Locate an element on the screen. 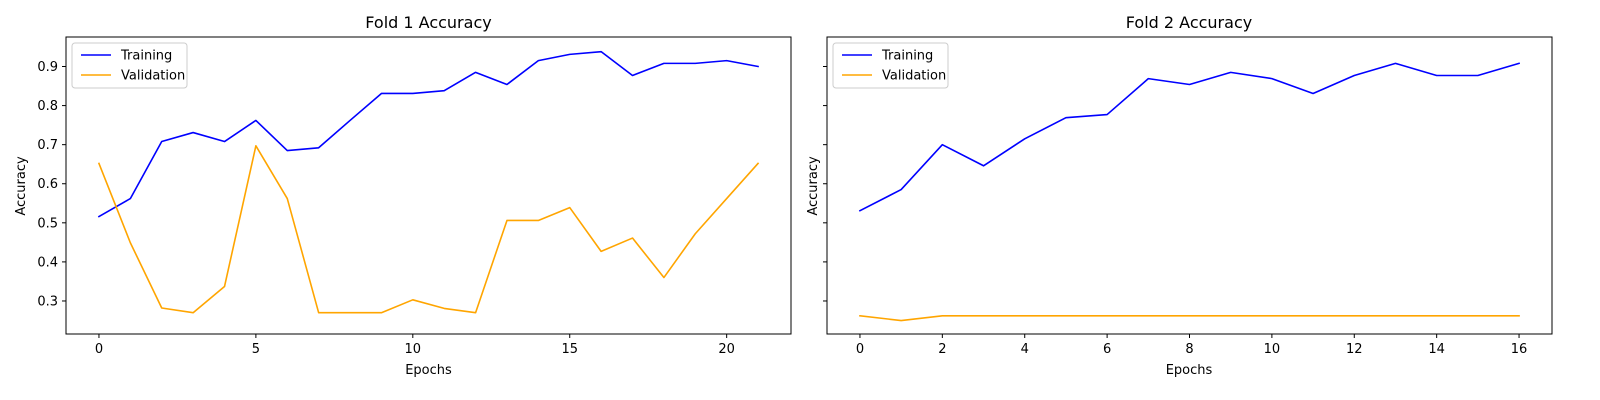 The image size is (1600, 400). x-tick-label: 12 is located at coordinates (1354, 349).